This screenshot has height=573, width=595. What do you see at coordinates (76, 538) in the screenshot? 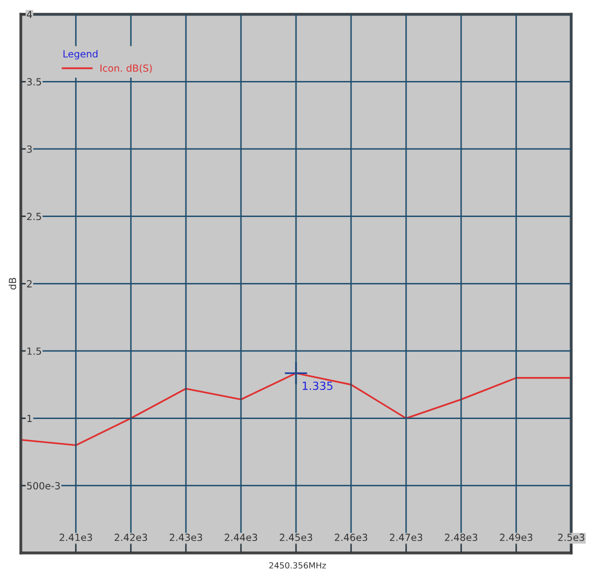
I see `x-tick-label: 2.41e3` at bounding box center [76, 538].